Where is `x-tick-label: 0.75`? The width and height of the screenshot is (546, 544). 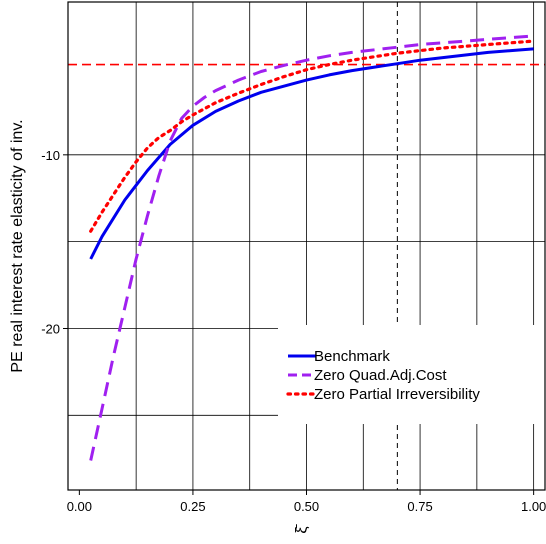 x-tick-label: 0.75 is located at coordinates (419, 506).